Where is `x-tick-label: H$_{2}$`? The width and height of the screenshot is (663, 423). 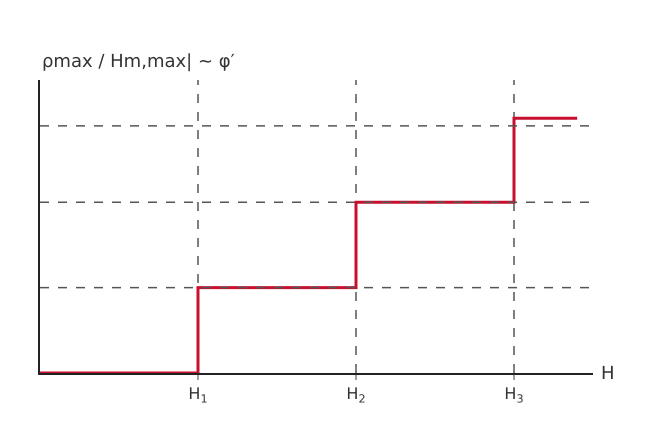 x-tick-label: H$_{2}$ is located at coordinates (356, 395).